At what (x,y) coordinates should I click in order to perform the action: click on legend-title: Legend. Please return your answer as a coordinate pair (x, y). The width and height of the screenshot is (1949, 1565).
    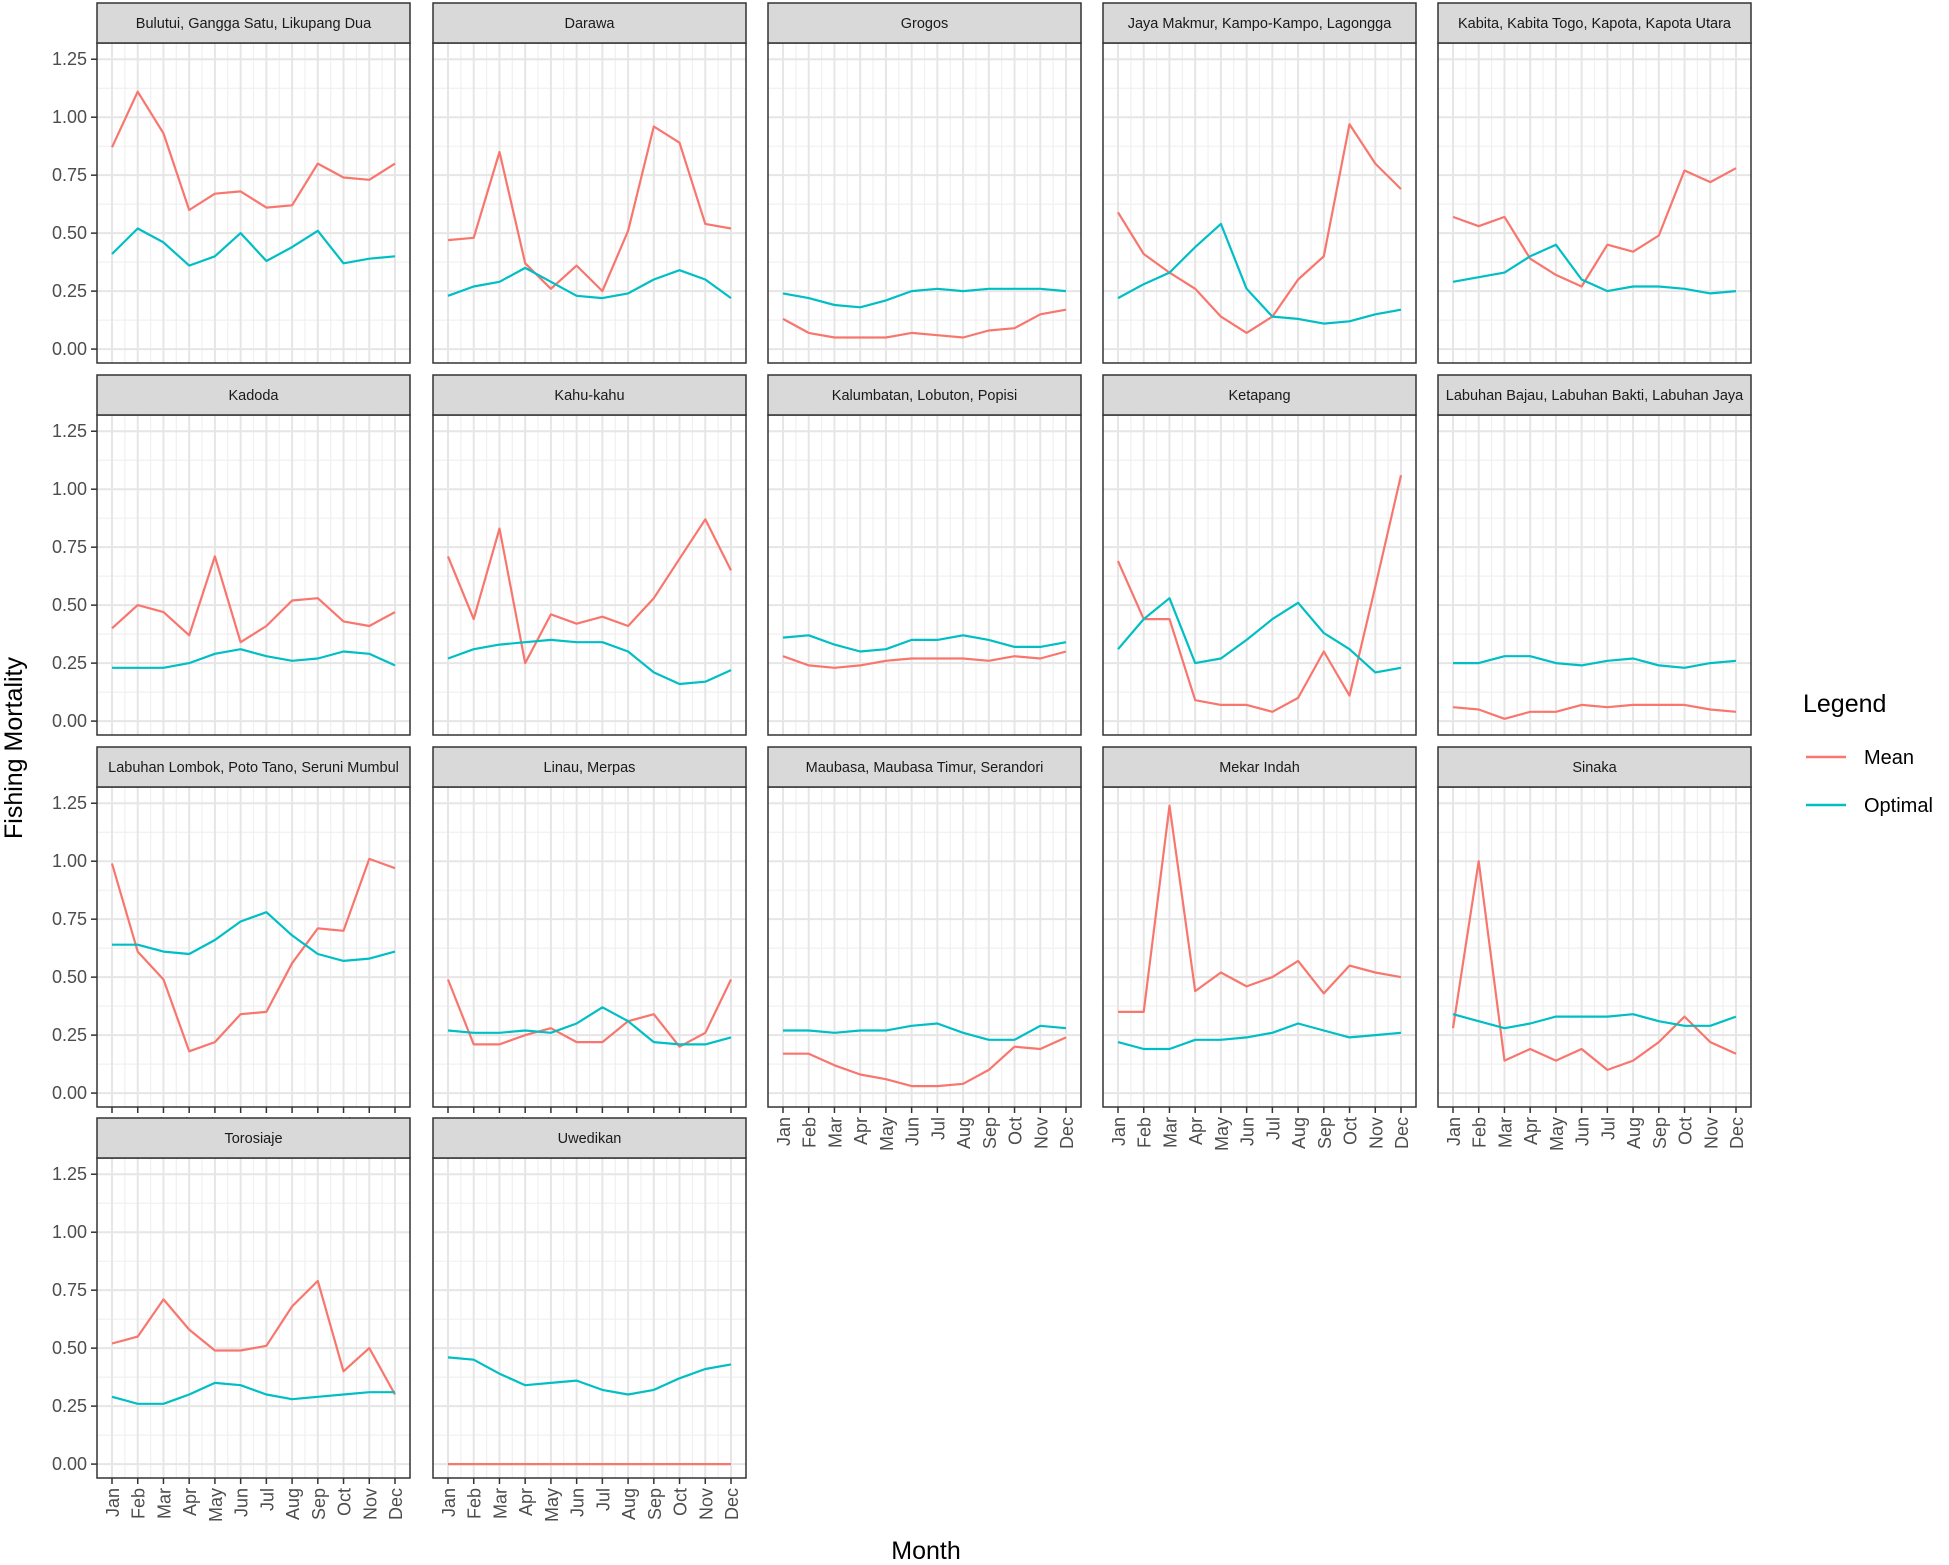
    Looking at the image, I should click on (1844, 704).